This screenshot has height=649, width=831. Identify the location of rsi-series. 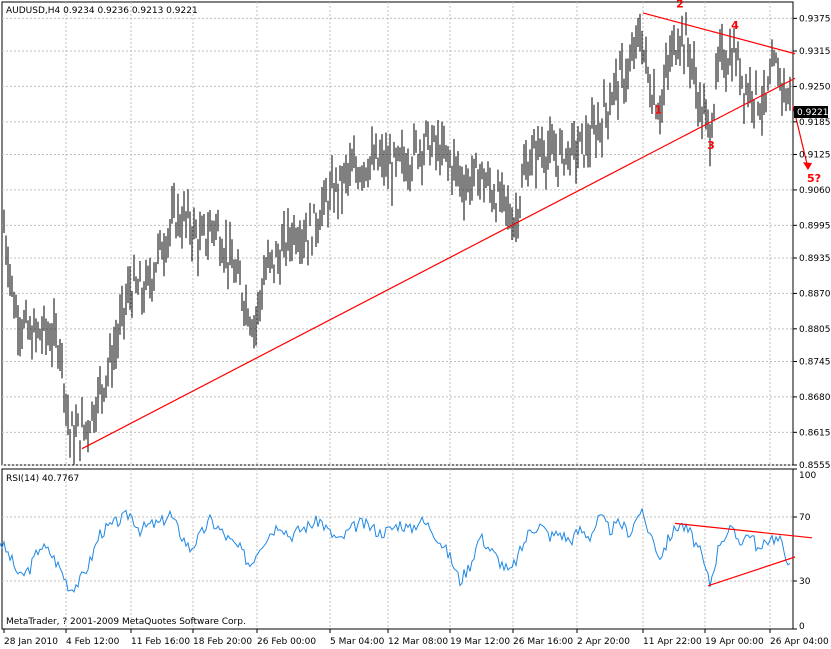
(395, 550).